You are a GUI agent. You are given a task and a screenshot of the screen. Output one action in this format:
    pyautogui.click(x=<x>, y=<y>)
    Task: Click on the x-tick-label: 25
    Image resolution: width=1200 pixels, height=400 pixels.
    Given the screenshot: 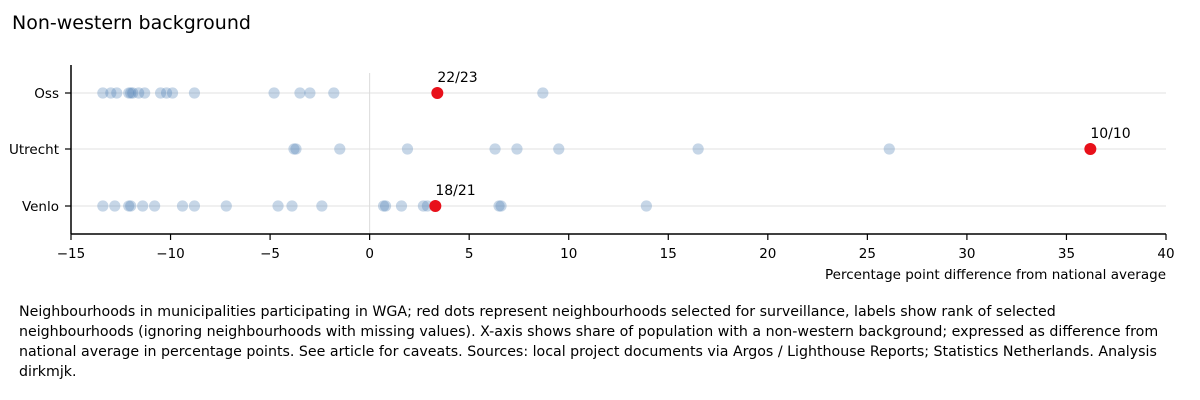 What is the action you would take?
    pyautogui.click(x=867, y=254)
    